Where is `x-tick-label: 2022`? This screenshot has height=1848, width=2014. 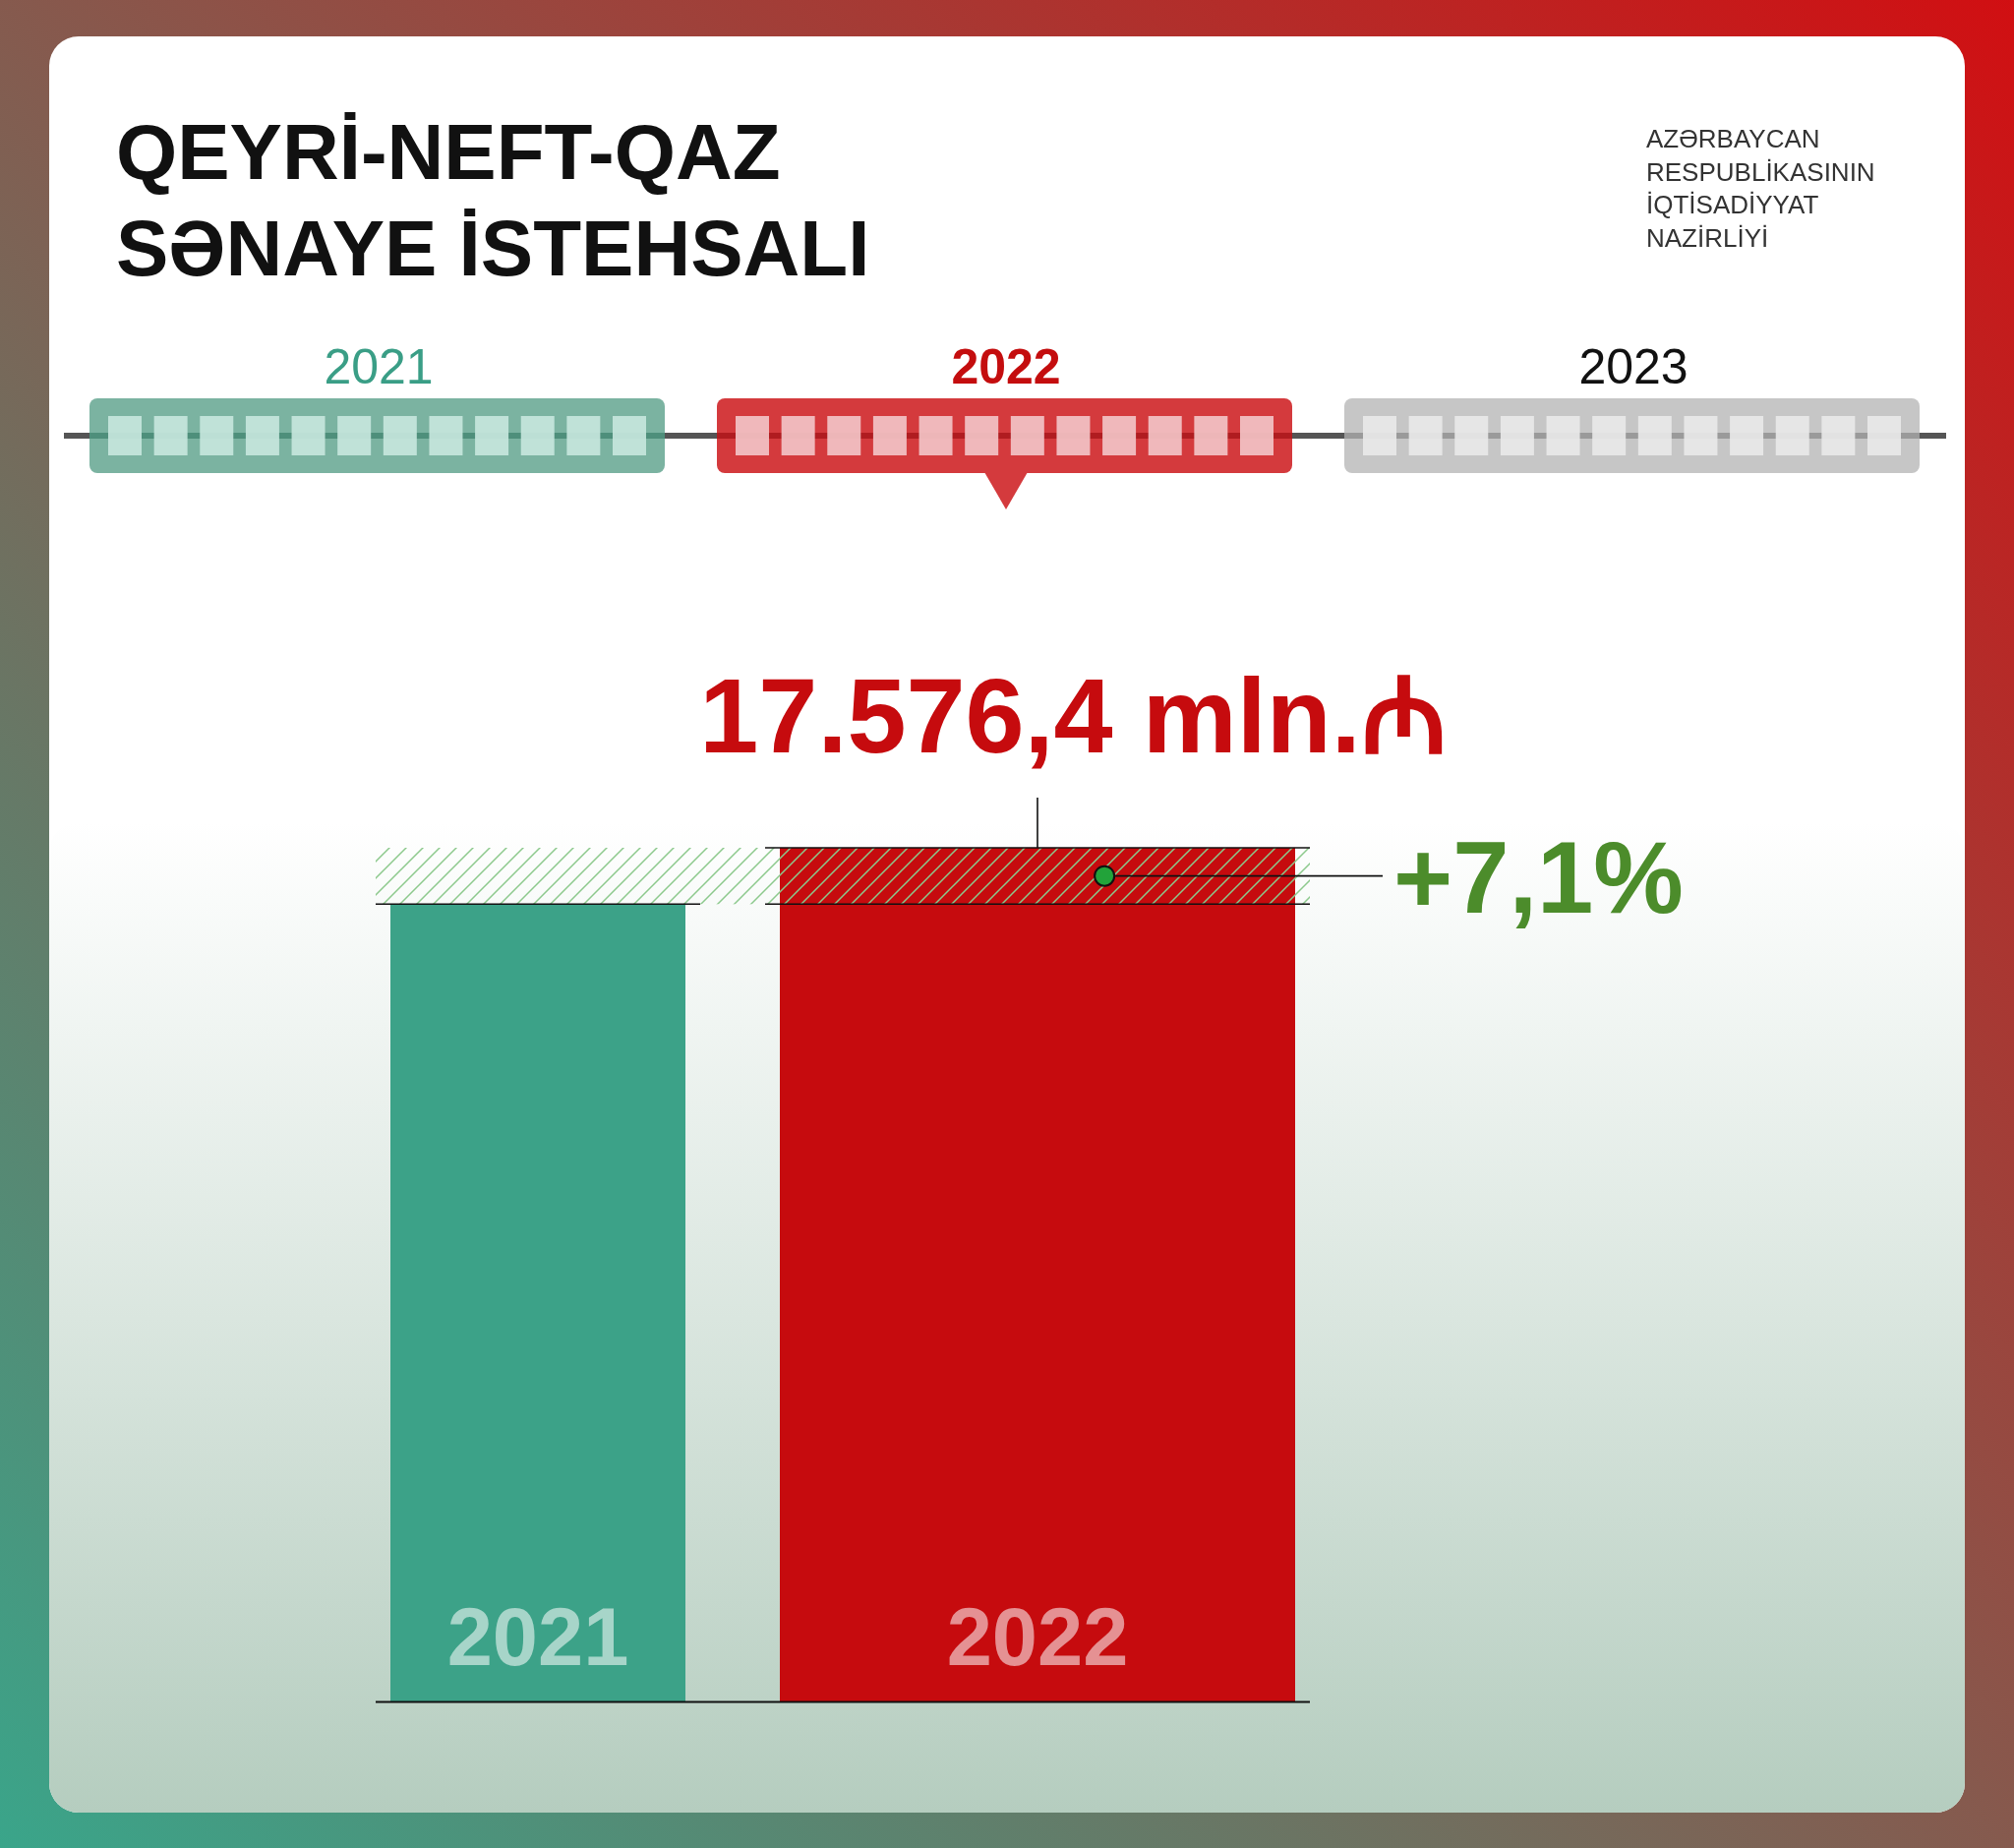 x-tick-label: 2022 is located at coordinates (1037, 1637).